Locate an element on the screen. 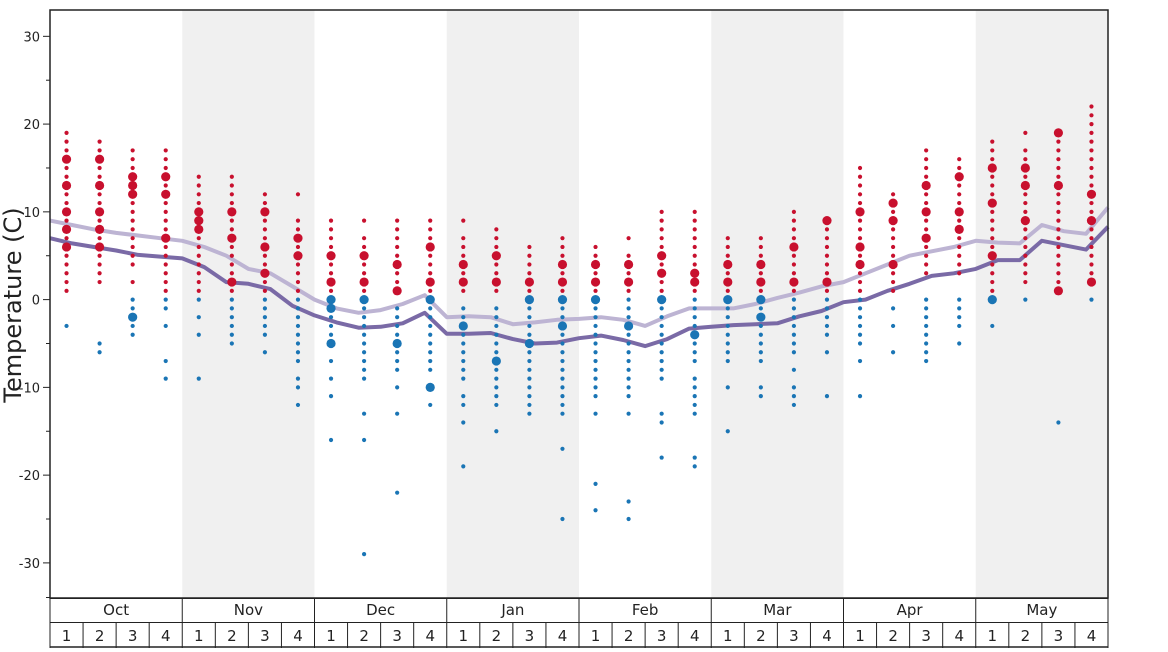  month-label: Mar is located at coordinates (777, 610).